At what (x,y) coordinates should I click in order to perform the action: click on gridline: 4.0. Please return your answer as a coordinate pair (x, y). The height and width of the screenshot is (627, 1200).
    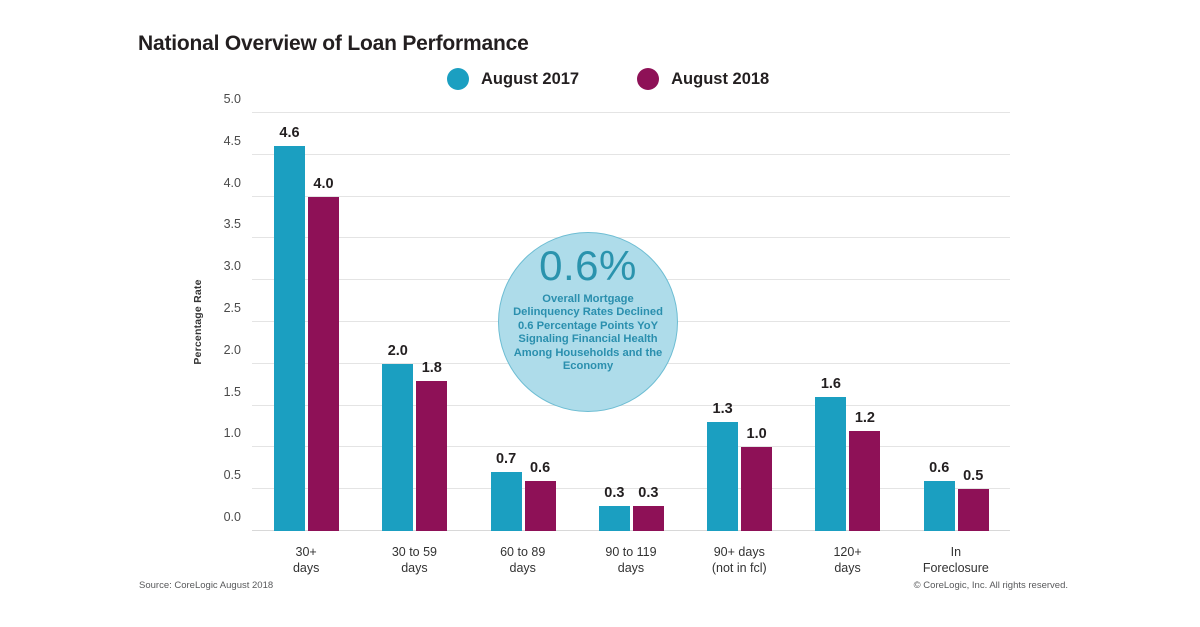
    Looking at the image, I should click on (617, 186).